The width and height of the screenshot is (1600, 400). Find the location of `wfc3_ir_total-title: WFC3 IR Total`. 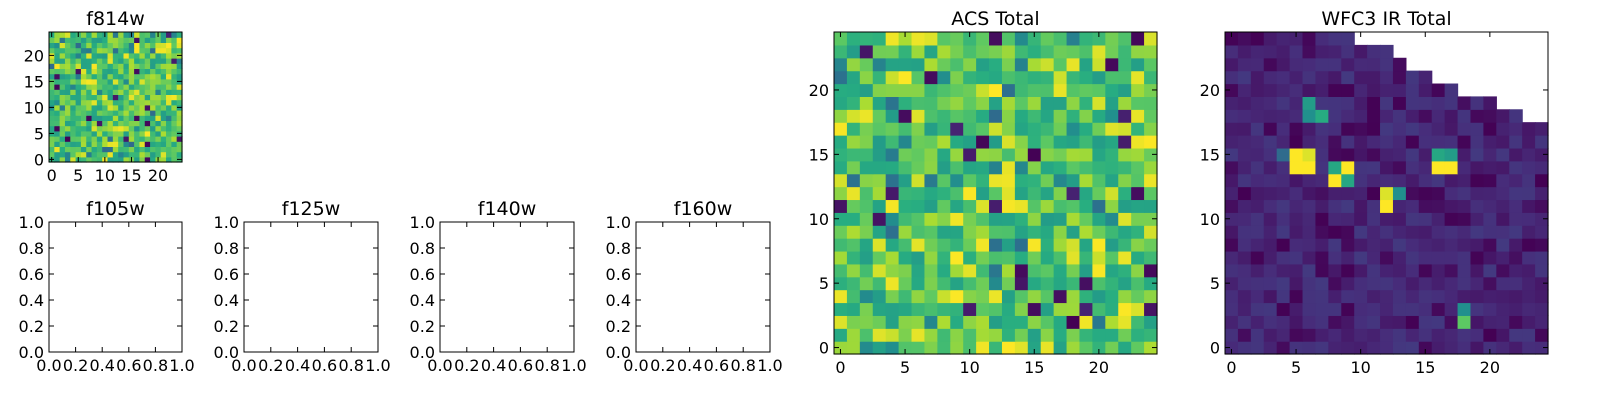

wfc3_ir_total-title: WFC3 IR Total is located at coordinates (1386, 19).